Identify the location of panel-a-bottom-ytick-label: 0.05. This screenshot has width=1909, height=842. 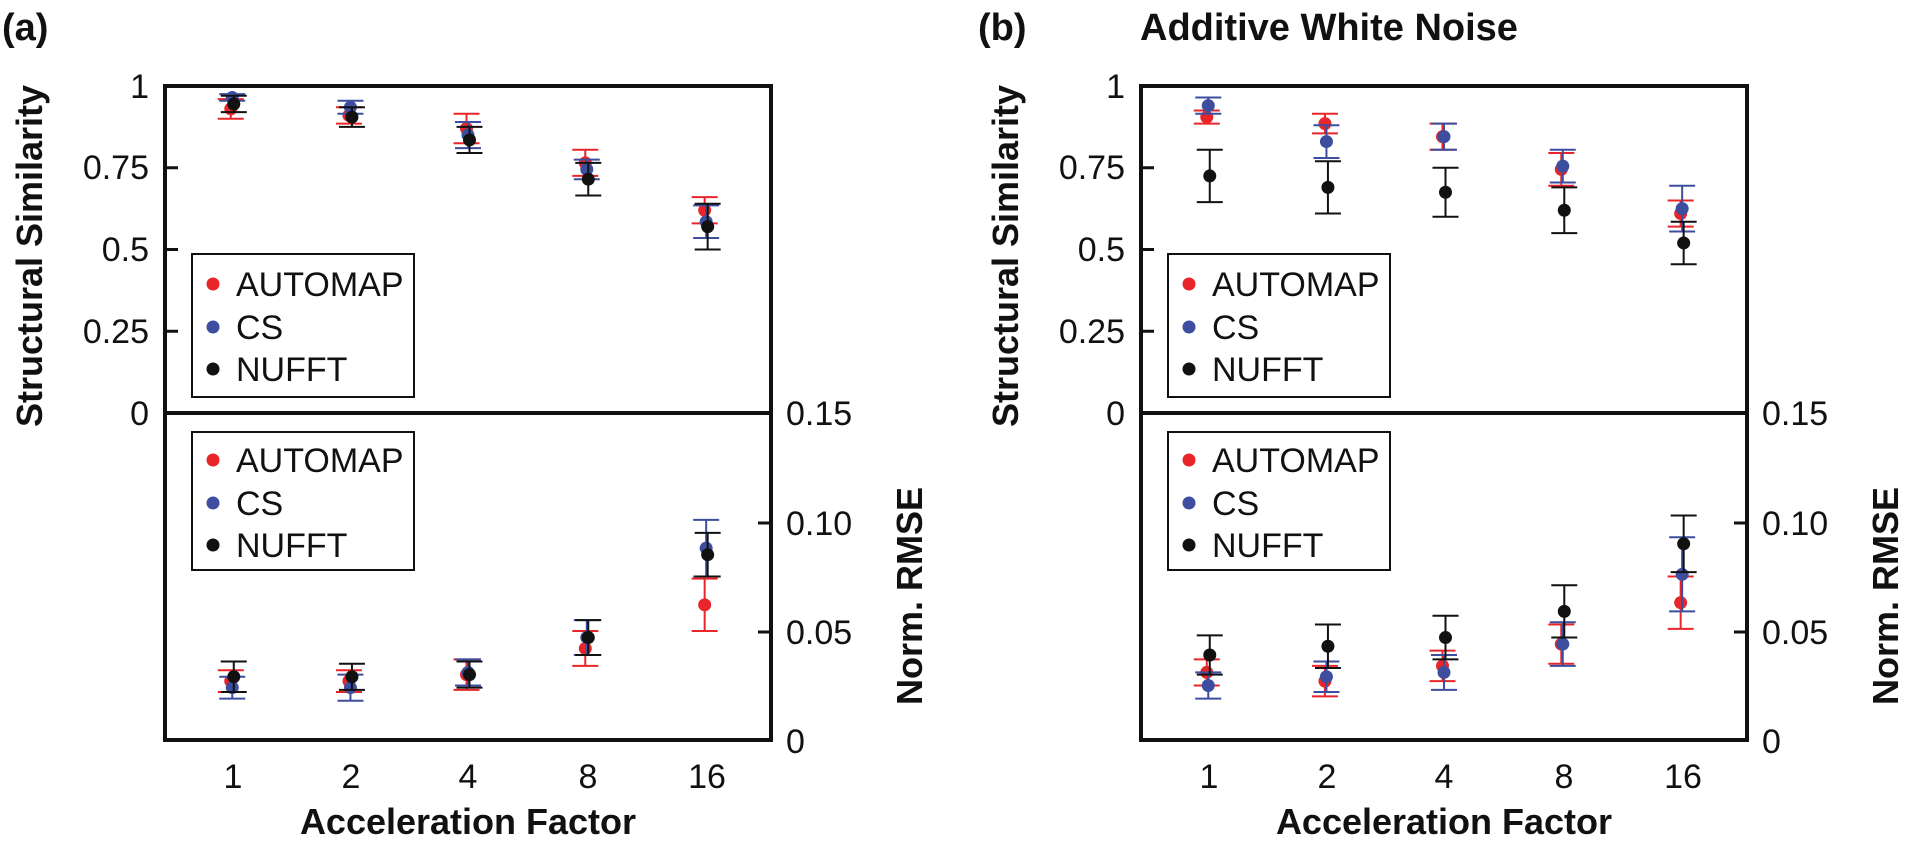
(819, 633).